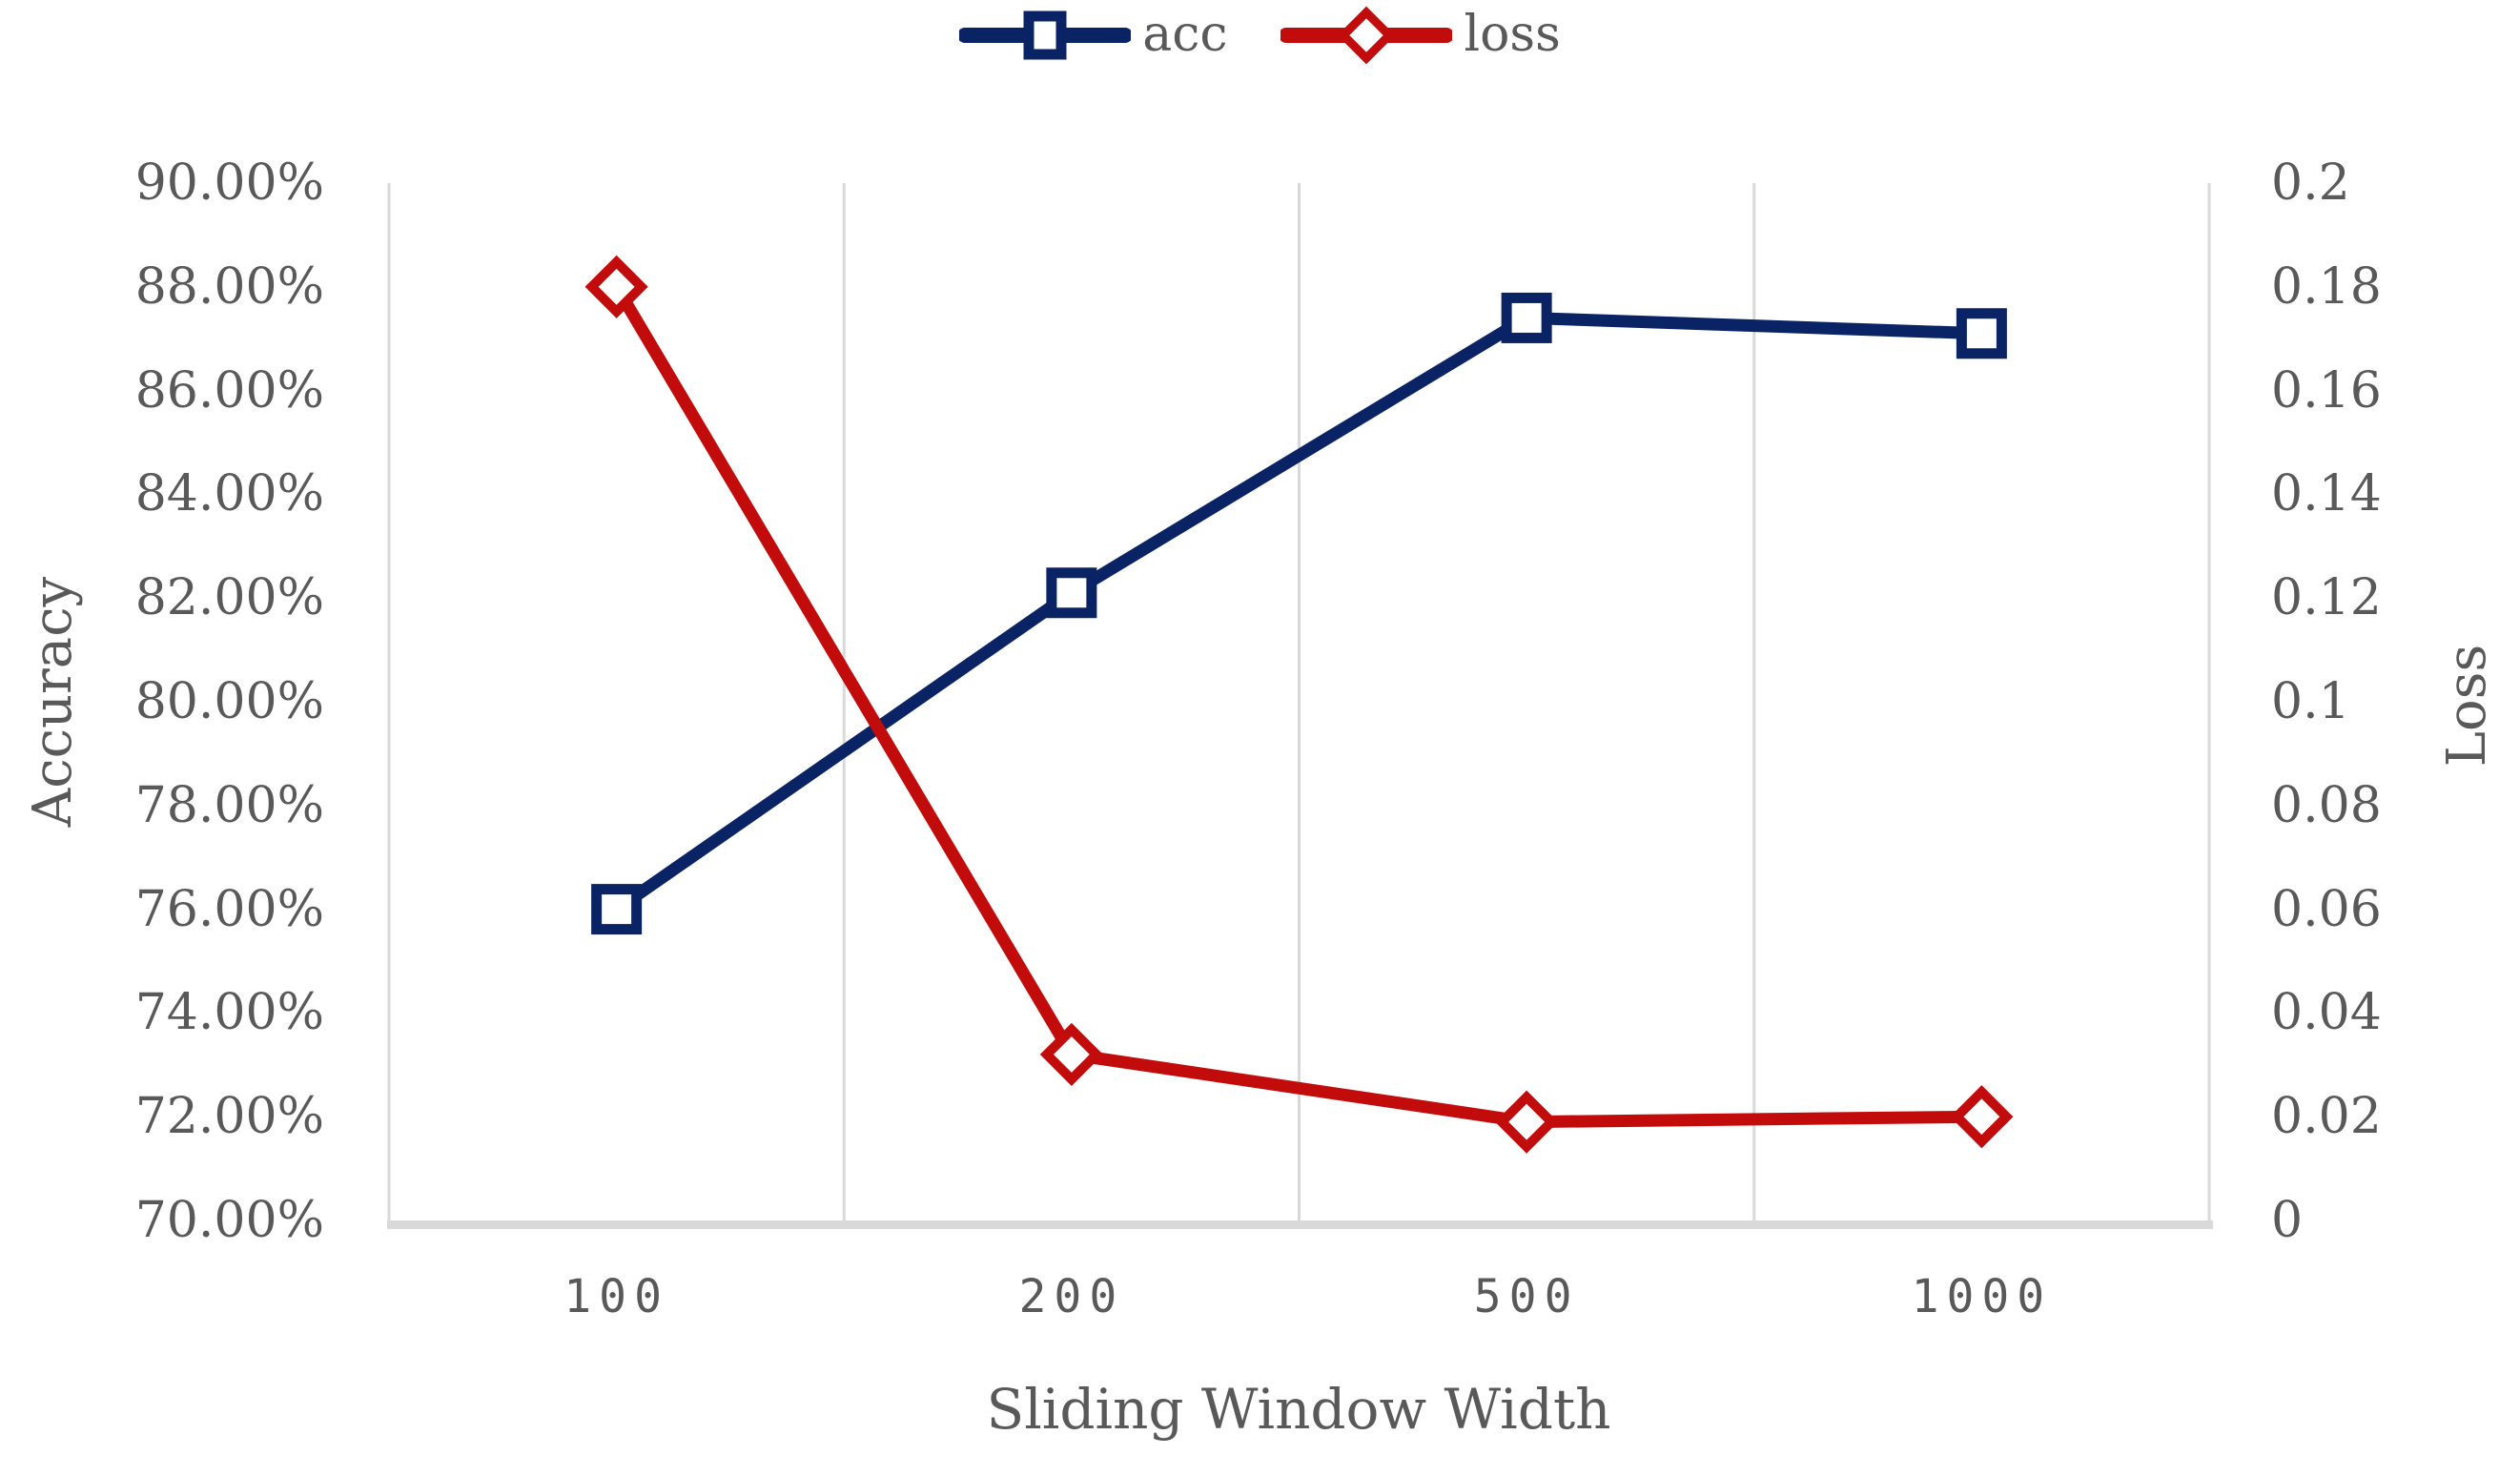 This screenshot has width=2520, height=1476. I want to click on y-left-tick-label: 76.00%, so click(229, 909).